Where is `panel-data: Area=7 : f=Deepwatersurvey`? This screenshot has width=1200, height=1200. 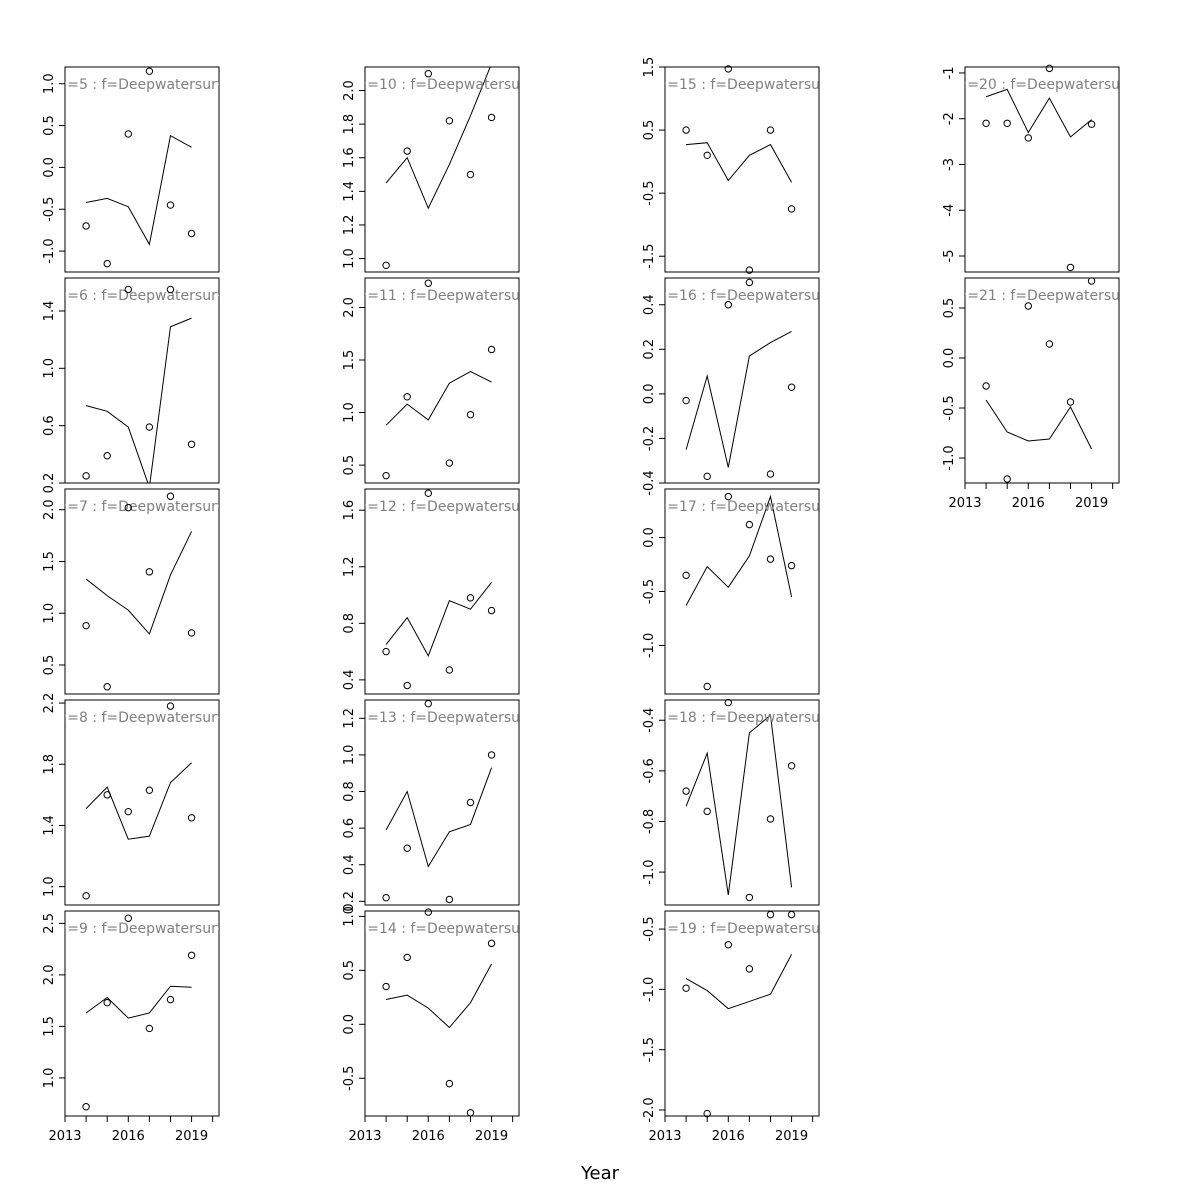 panel-data: Area=7 : f=Deepwatersurvey is located at coordinates (142, 567).